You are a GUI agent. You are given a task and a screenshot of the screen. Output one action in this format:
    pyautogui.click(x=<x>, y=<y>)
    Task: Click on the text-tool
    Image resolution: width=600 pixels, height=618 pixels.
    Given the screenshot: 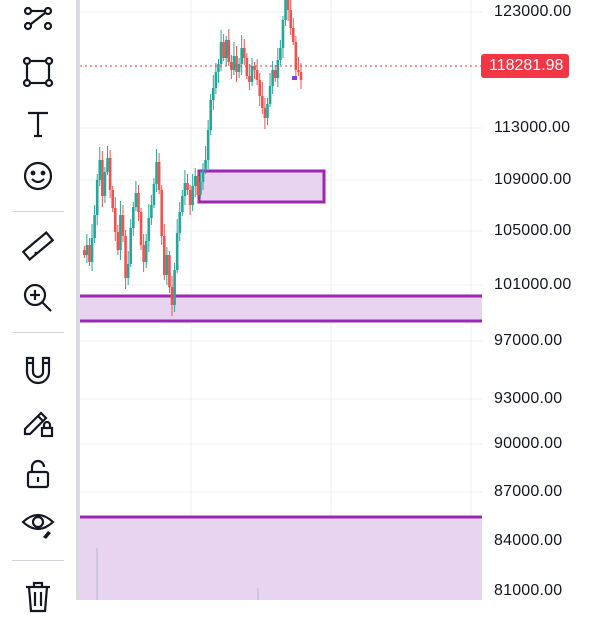 What is the action you would take?
    pyautogui.click(x=38, y=124)
    